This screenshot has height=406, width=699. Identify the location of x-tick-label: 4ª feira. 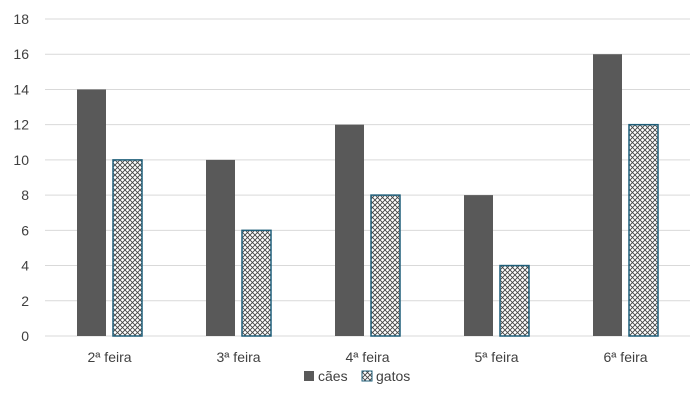
(367, 357).